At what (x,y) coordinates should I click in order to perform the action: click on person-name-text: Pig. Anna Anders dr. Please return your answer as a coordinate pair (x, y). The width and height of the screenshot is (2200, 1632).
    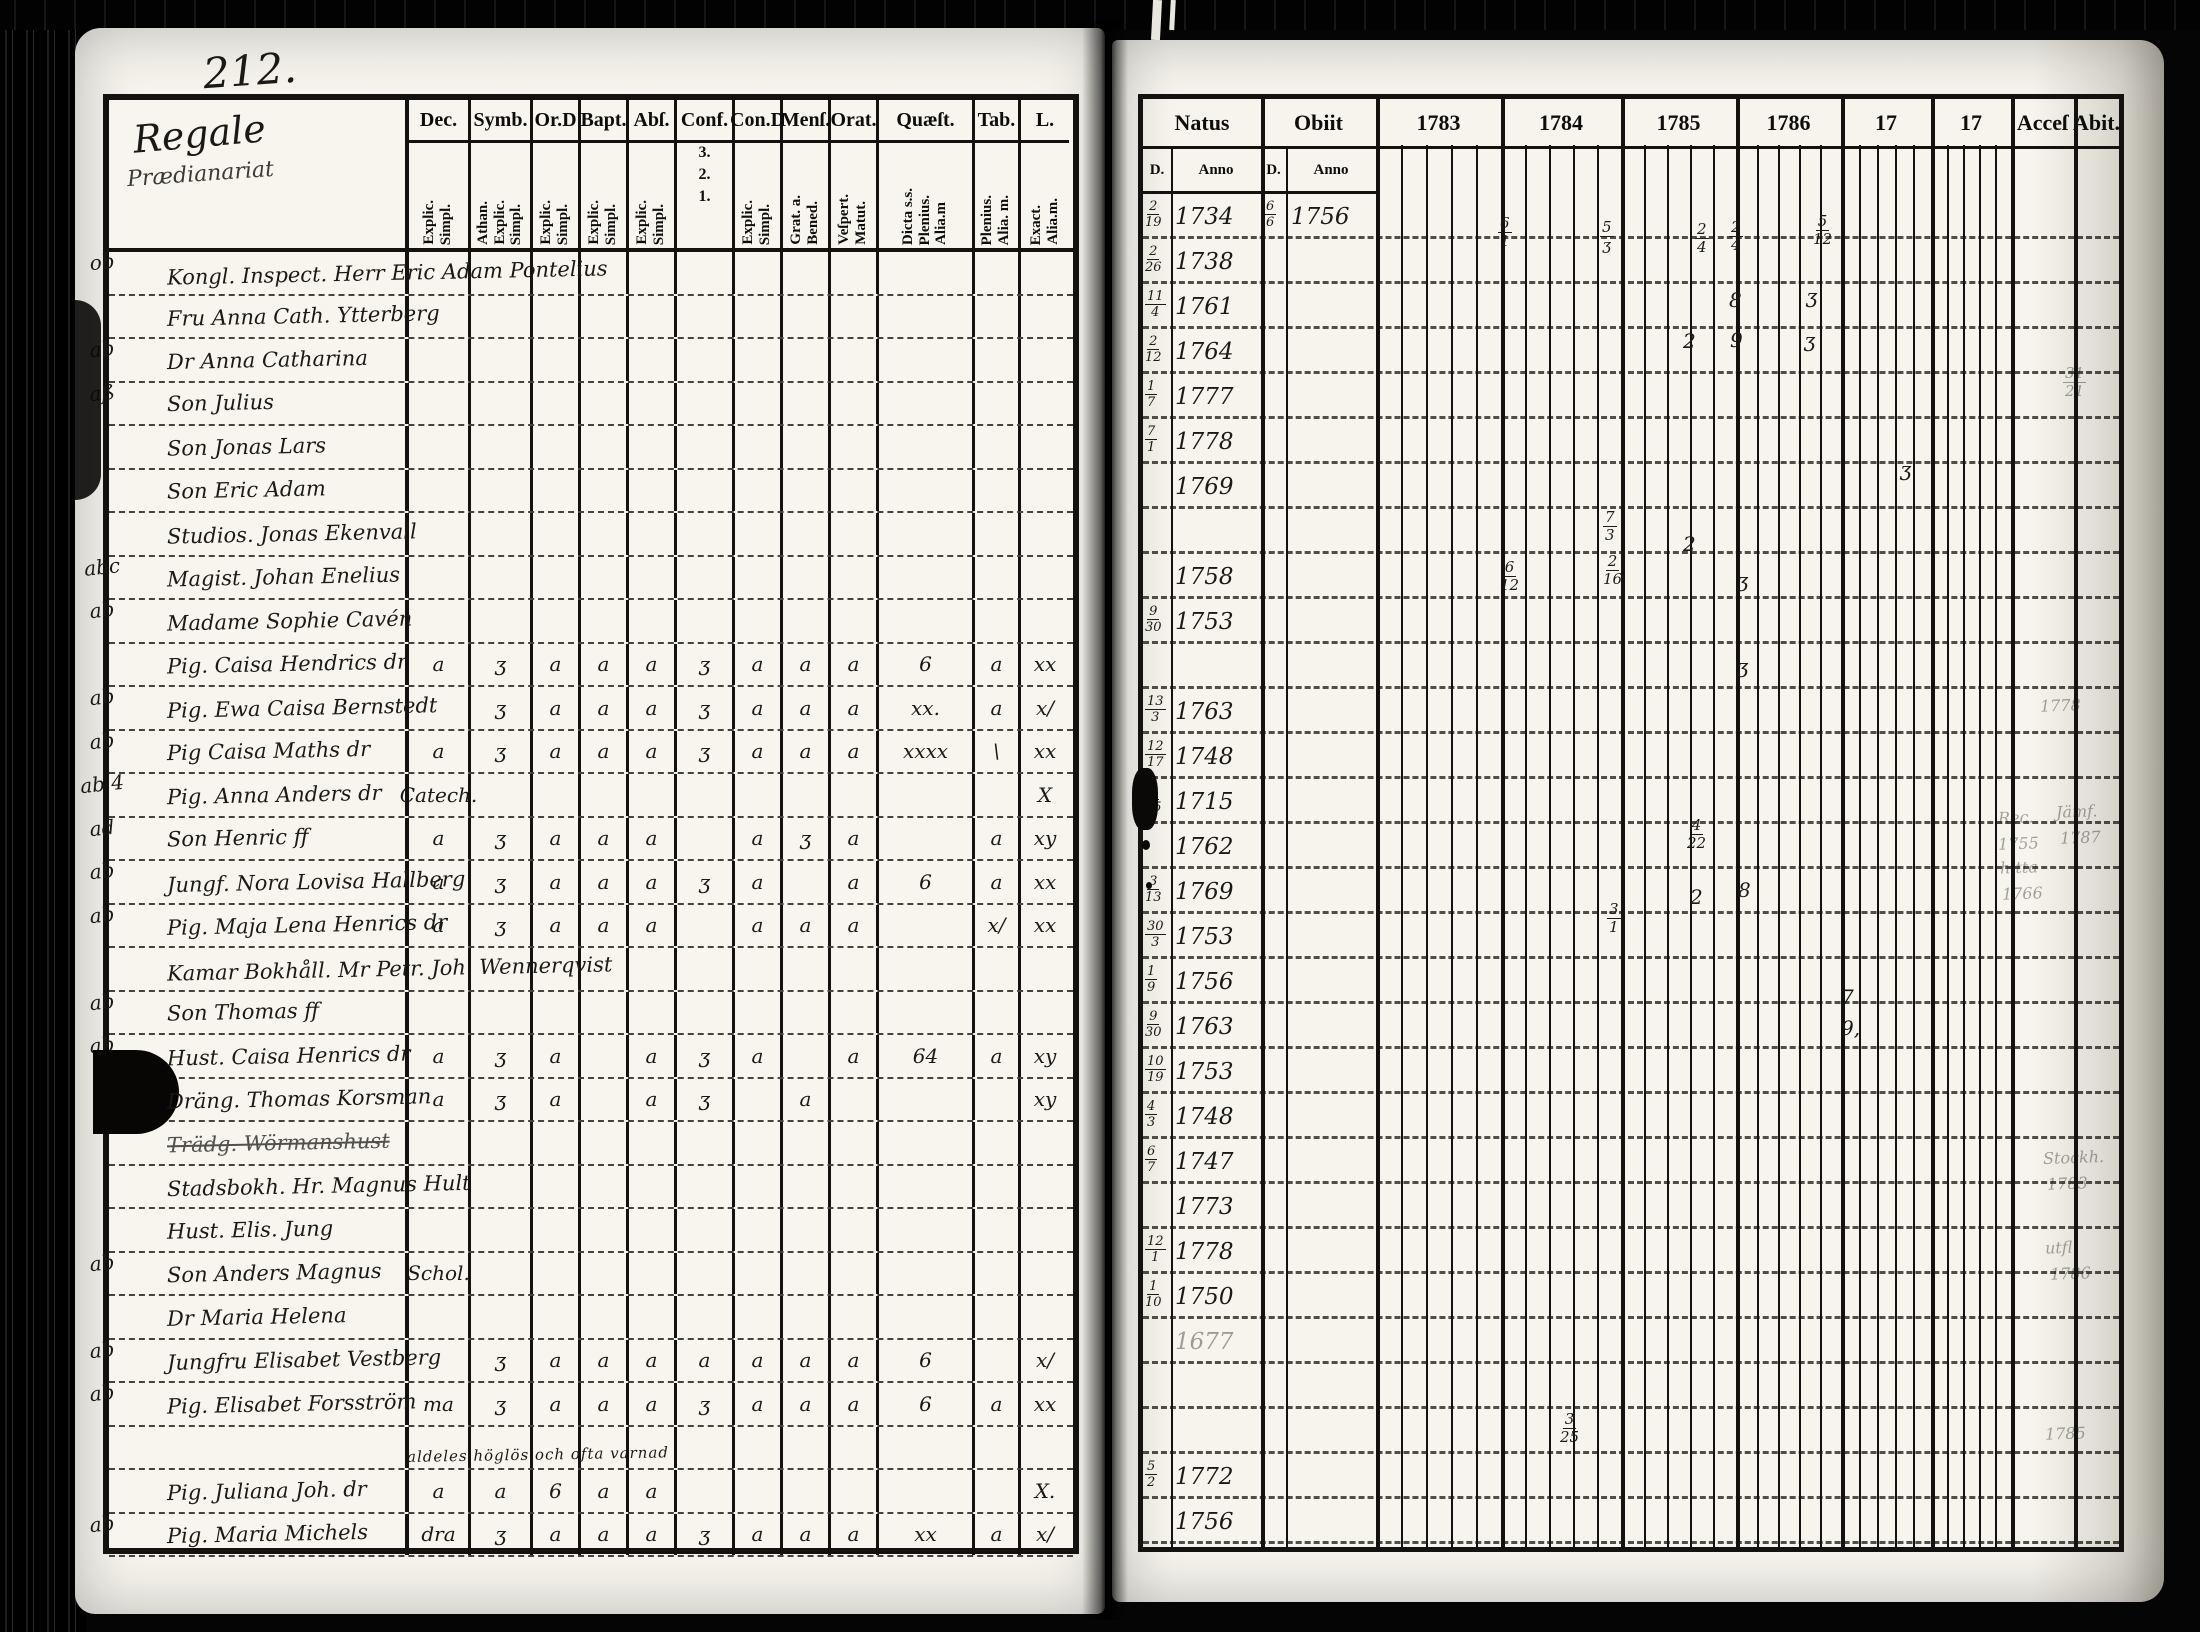
    Looking at the image, I should click on (274, 794).